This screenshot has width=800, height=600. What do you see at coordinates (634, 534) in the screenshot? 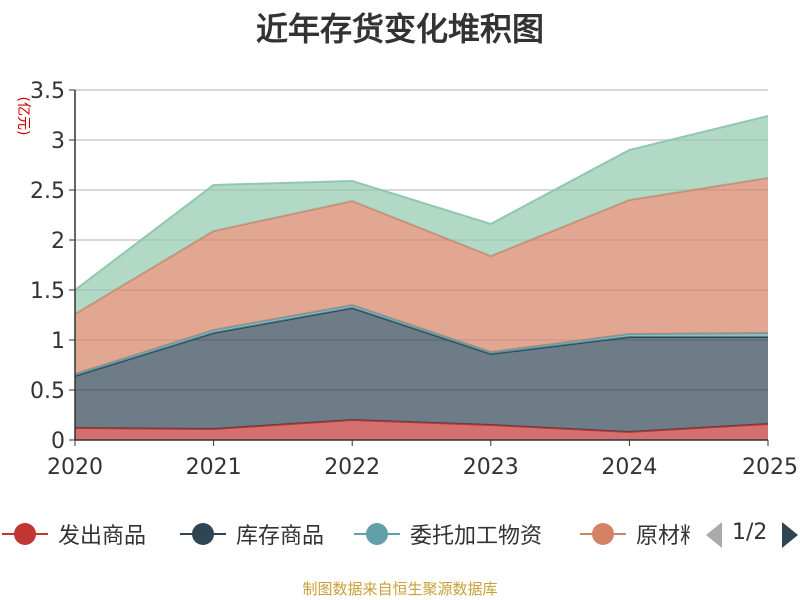
I see `legend-item: 原材料` at bounding box center [634, 534].